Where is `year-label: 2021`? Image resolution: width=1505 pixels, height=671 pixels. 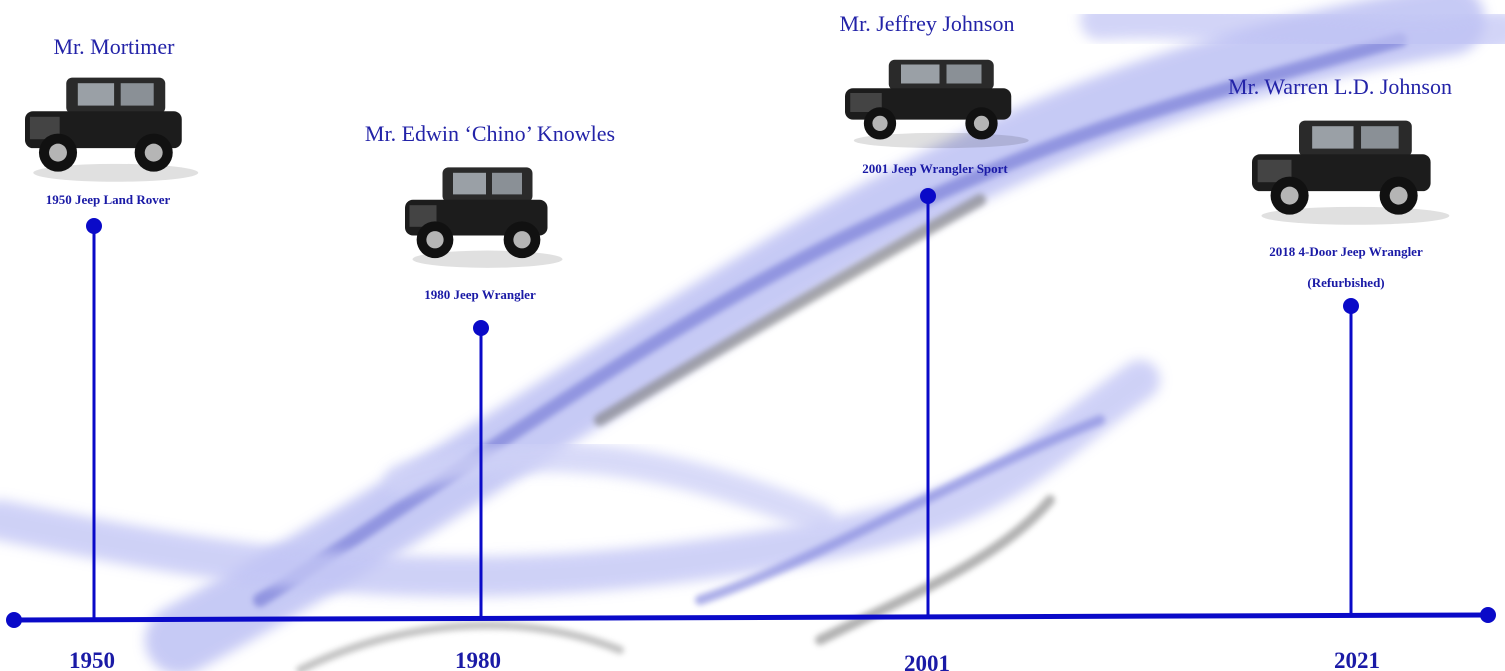 year-label: 2021 is located at coordinates (1357, 659).